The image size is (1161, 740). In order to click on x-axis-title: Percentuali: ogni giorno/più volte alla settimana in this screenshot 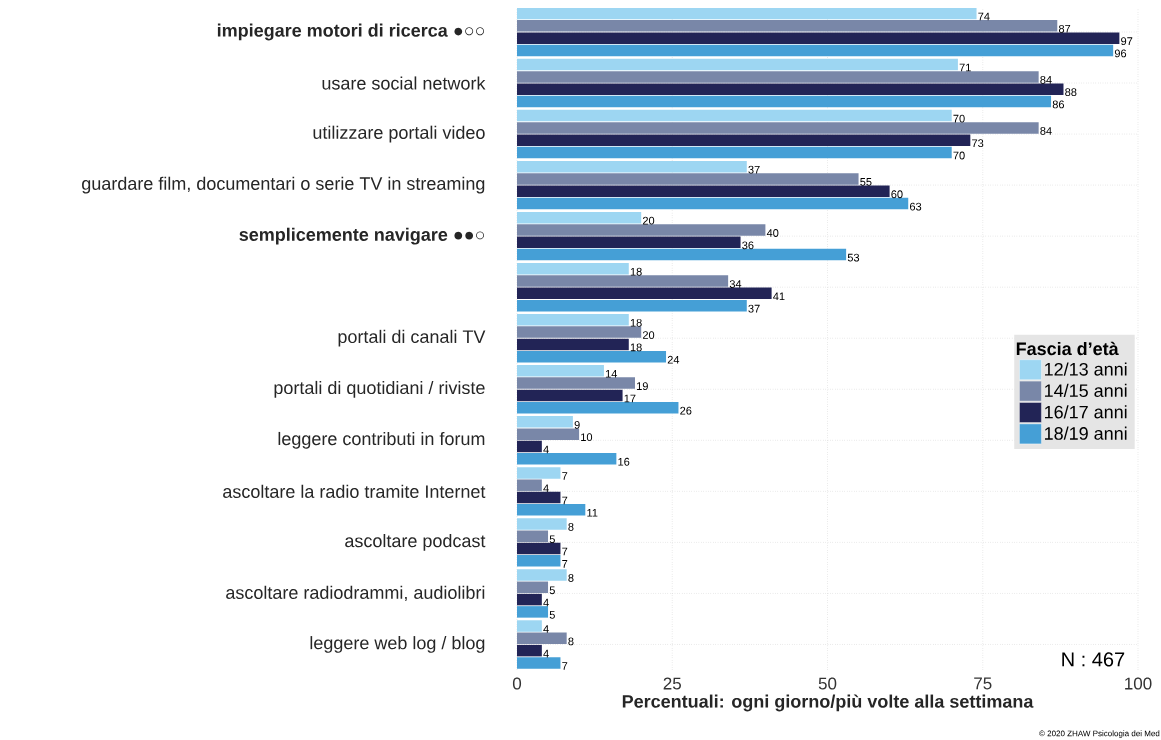, I will do `click(828, 703)`.